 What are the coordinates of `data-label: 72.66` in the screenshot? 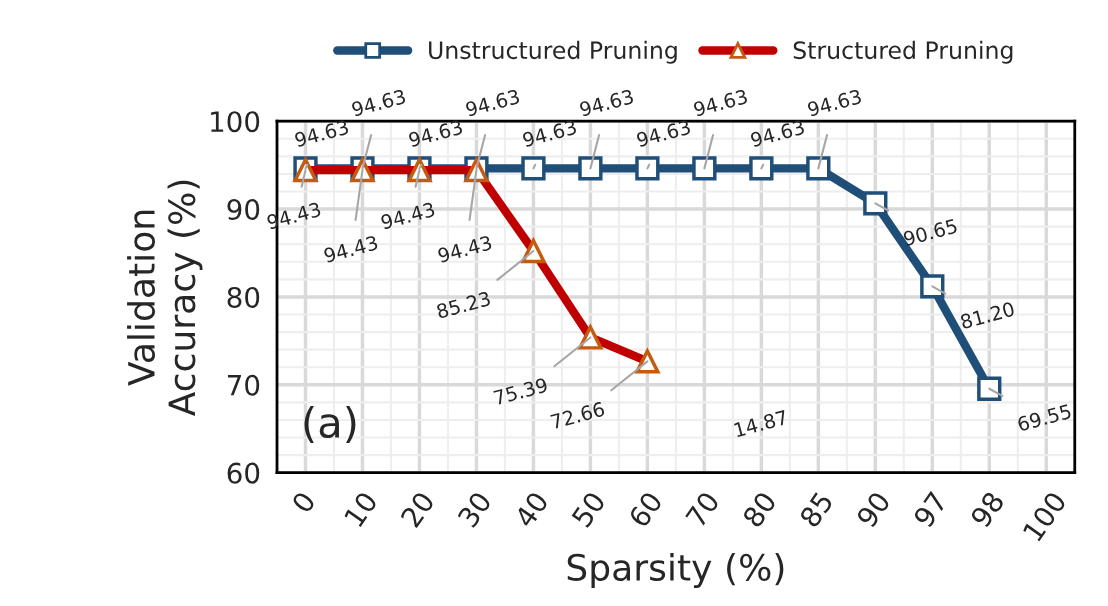 It's located at (578, 415).